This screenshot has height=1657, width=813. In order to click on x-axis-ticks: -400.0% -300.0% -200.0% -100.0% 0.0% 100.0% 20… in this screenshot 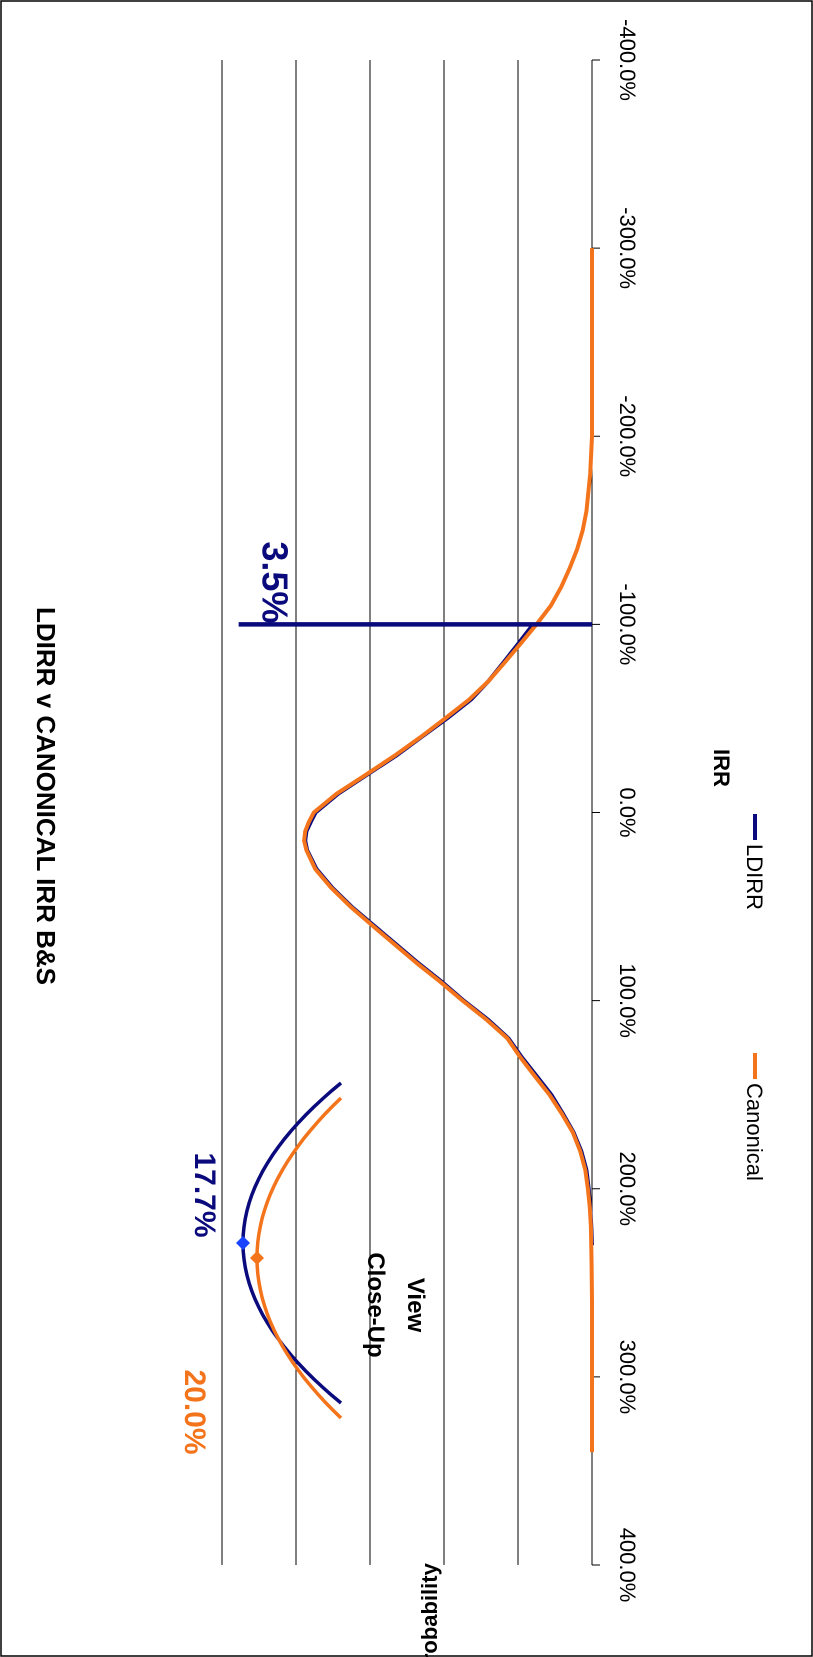, I will do `click(616, 810)`.